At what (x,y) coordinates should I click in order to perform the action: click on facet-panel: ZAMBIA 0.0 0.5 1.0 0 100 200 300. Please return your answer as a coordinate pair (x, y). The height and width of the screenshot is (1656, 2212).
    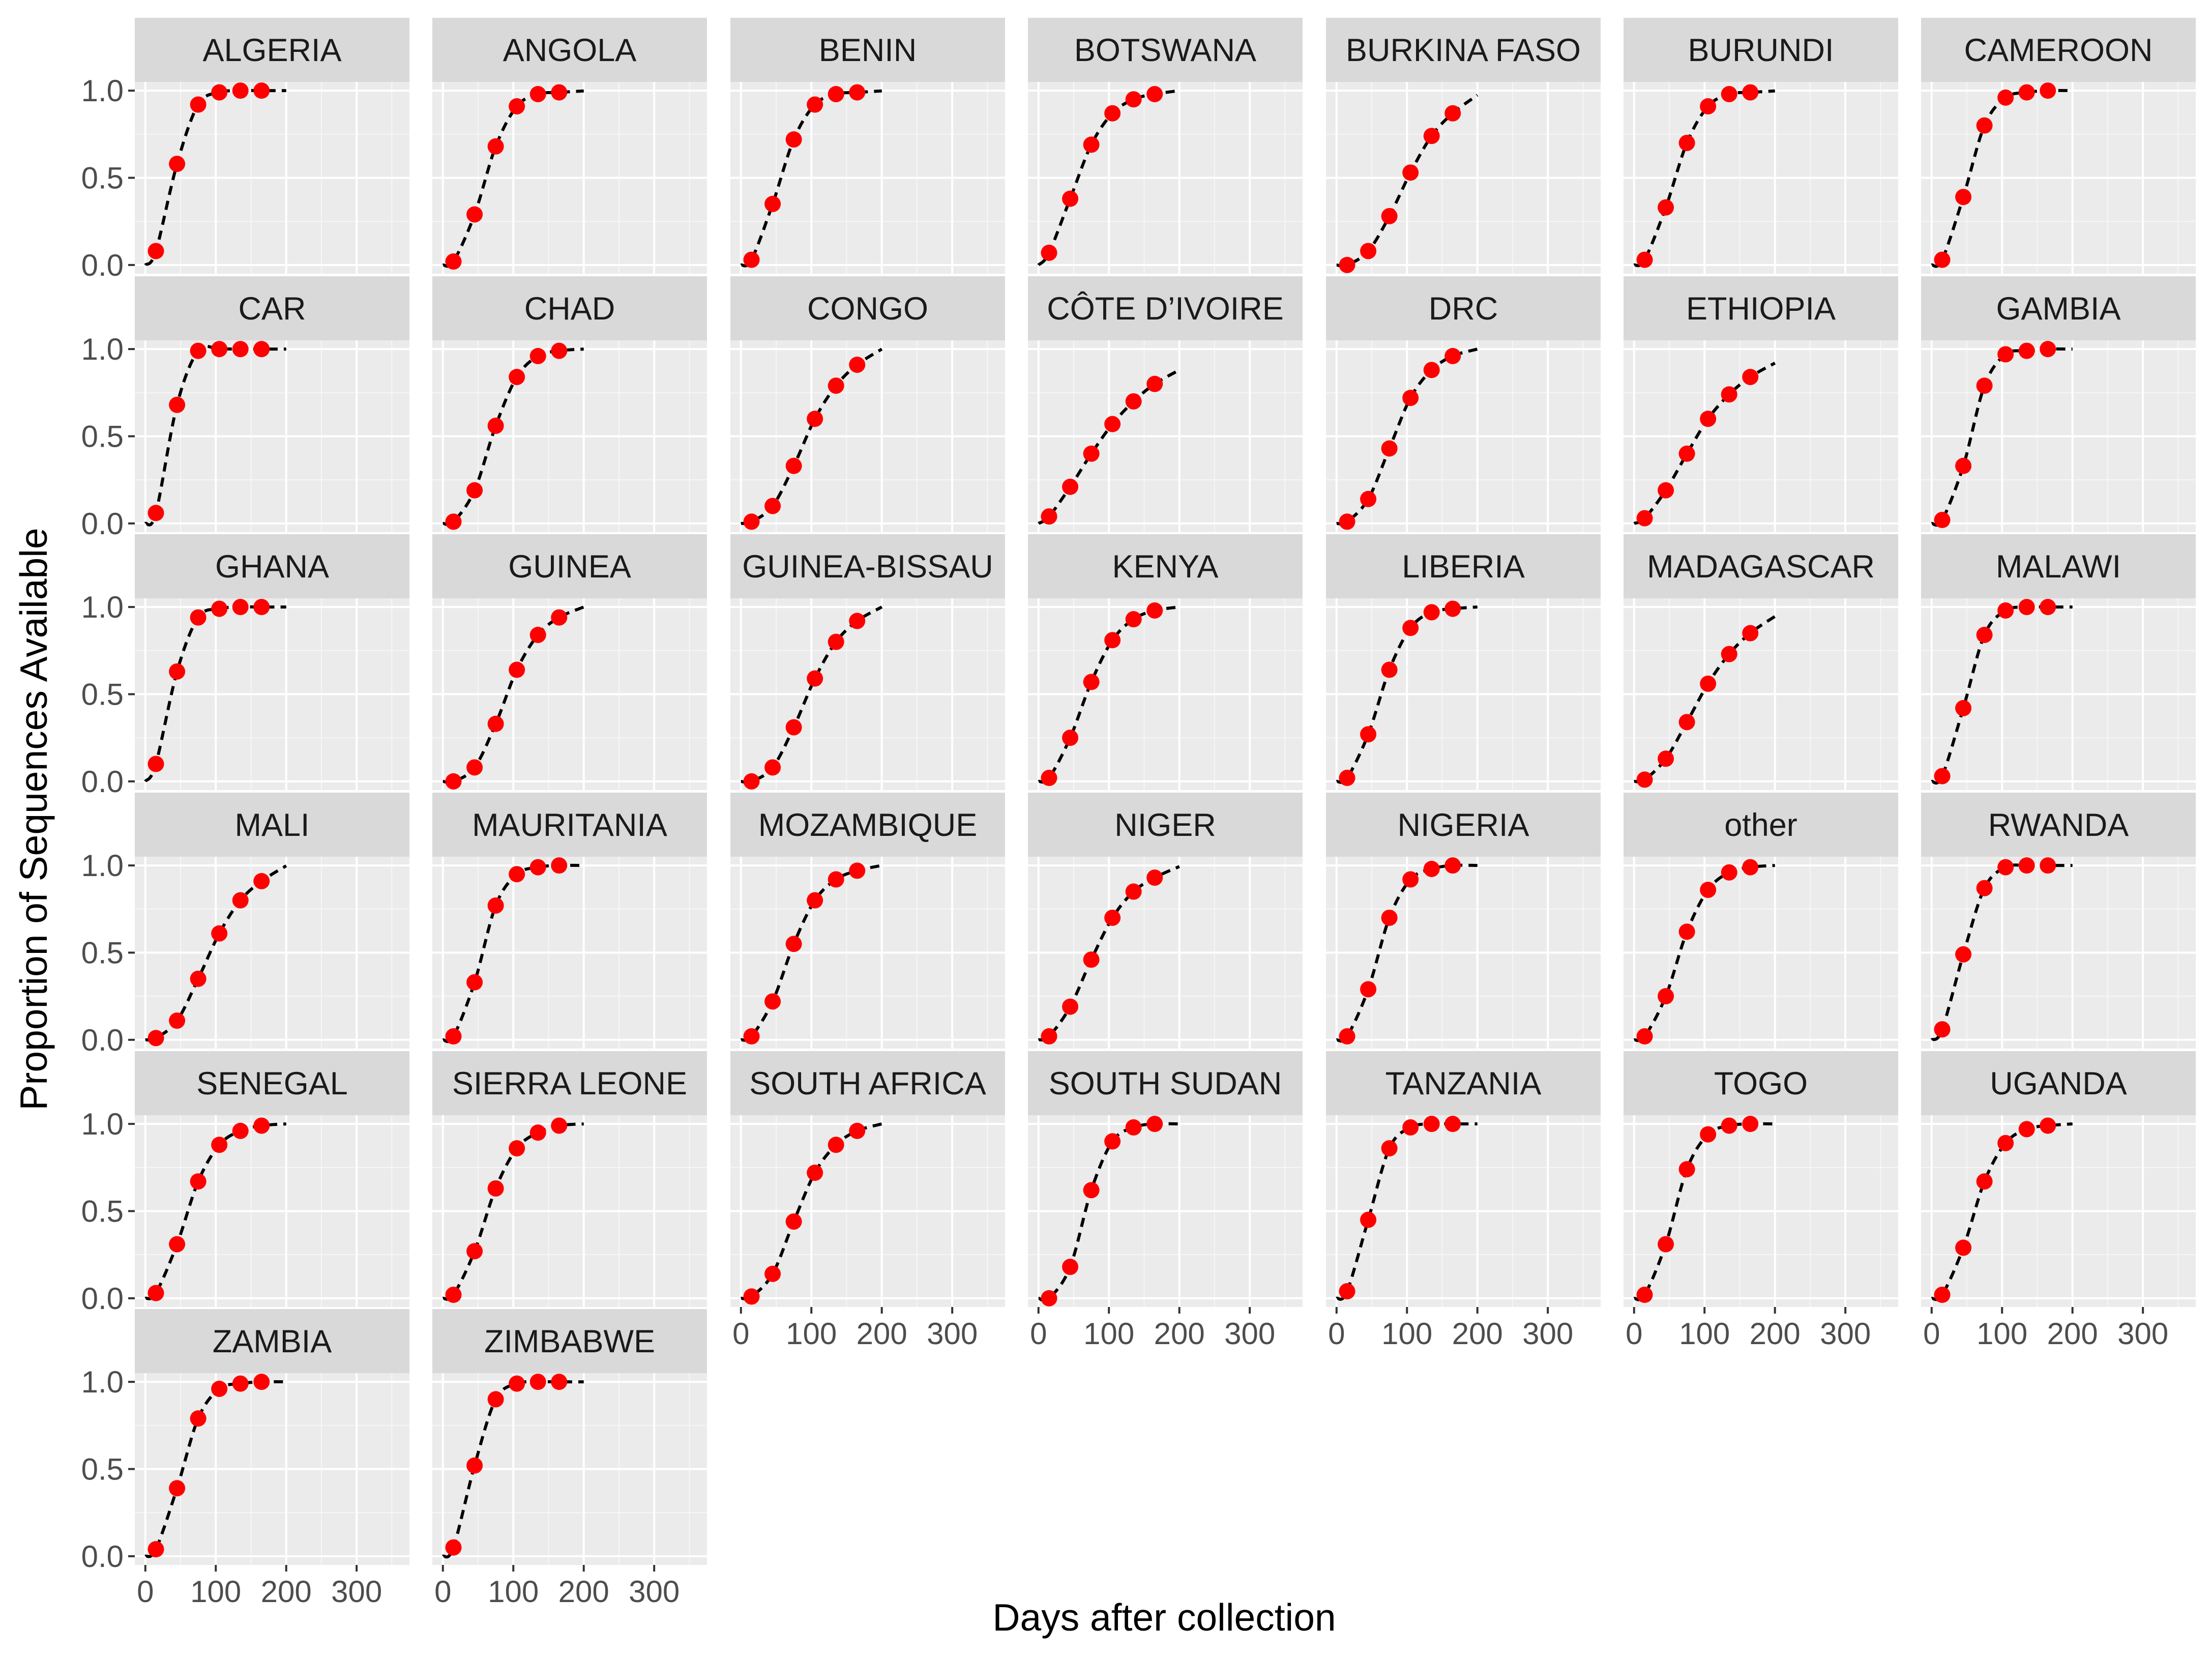
    Looking at the image, I should click on (245, 1459).